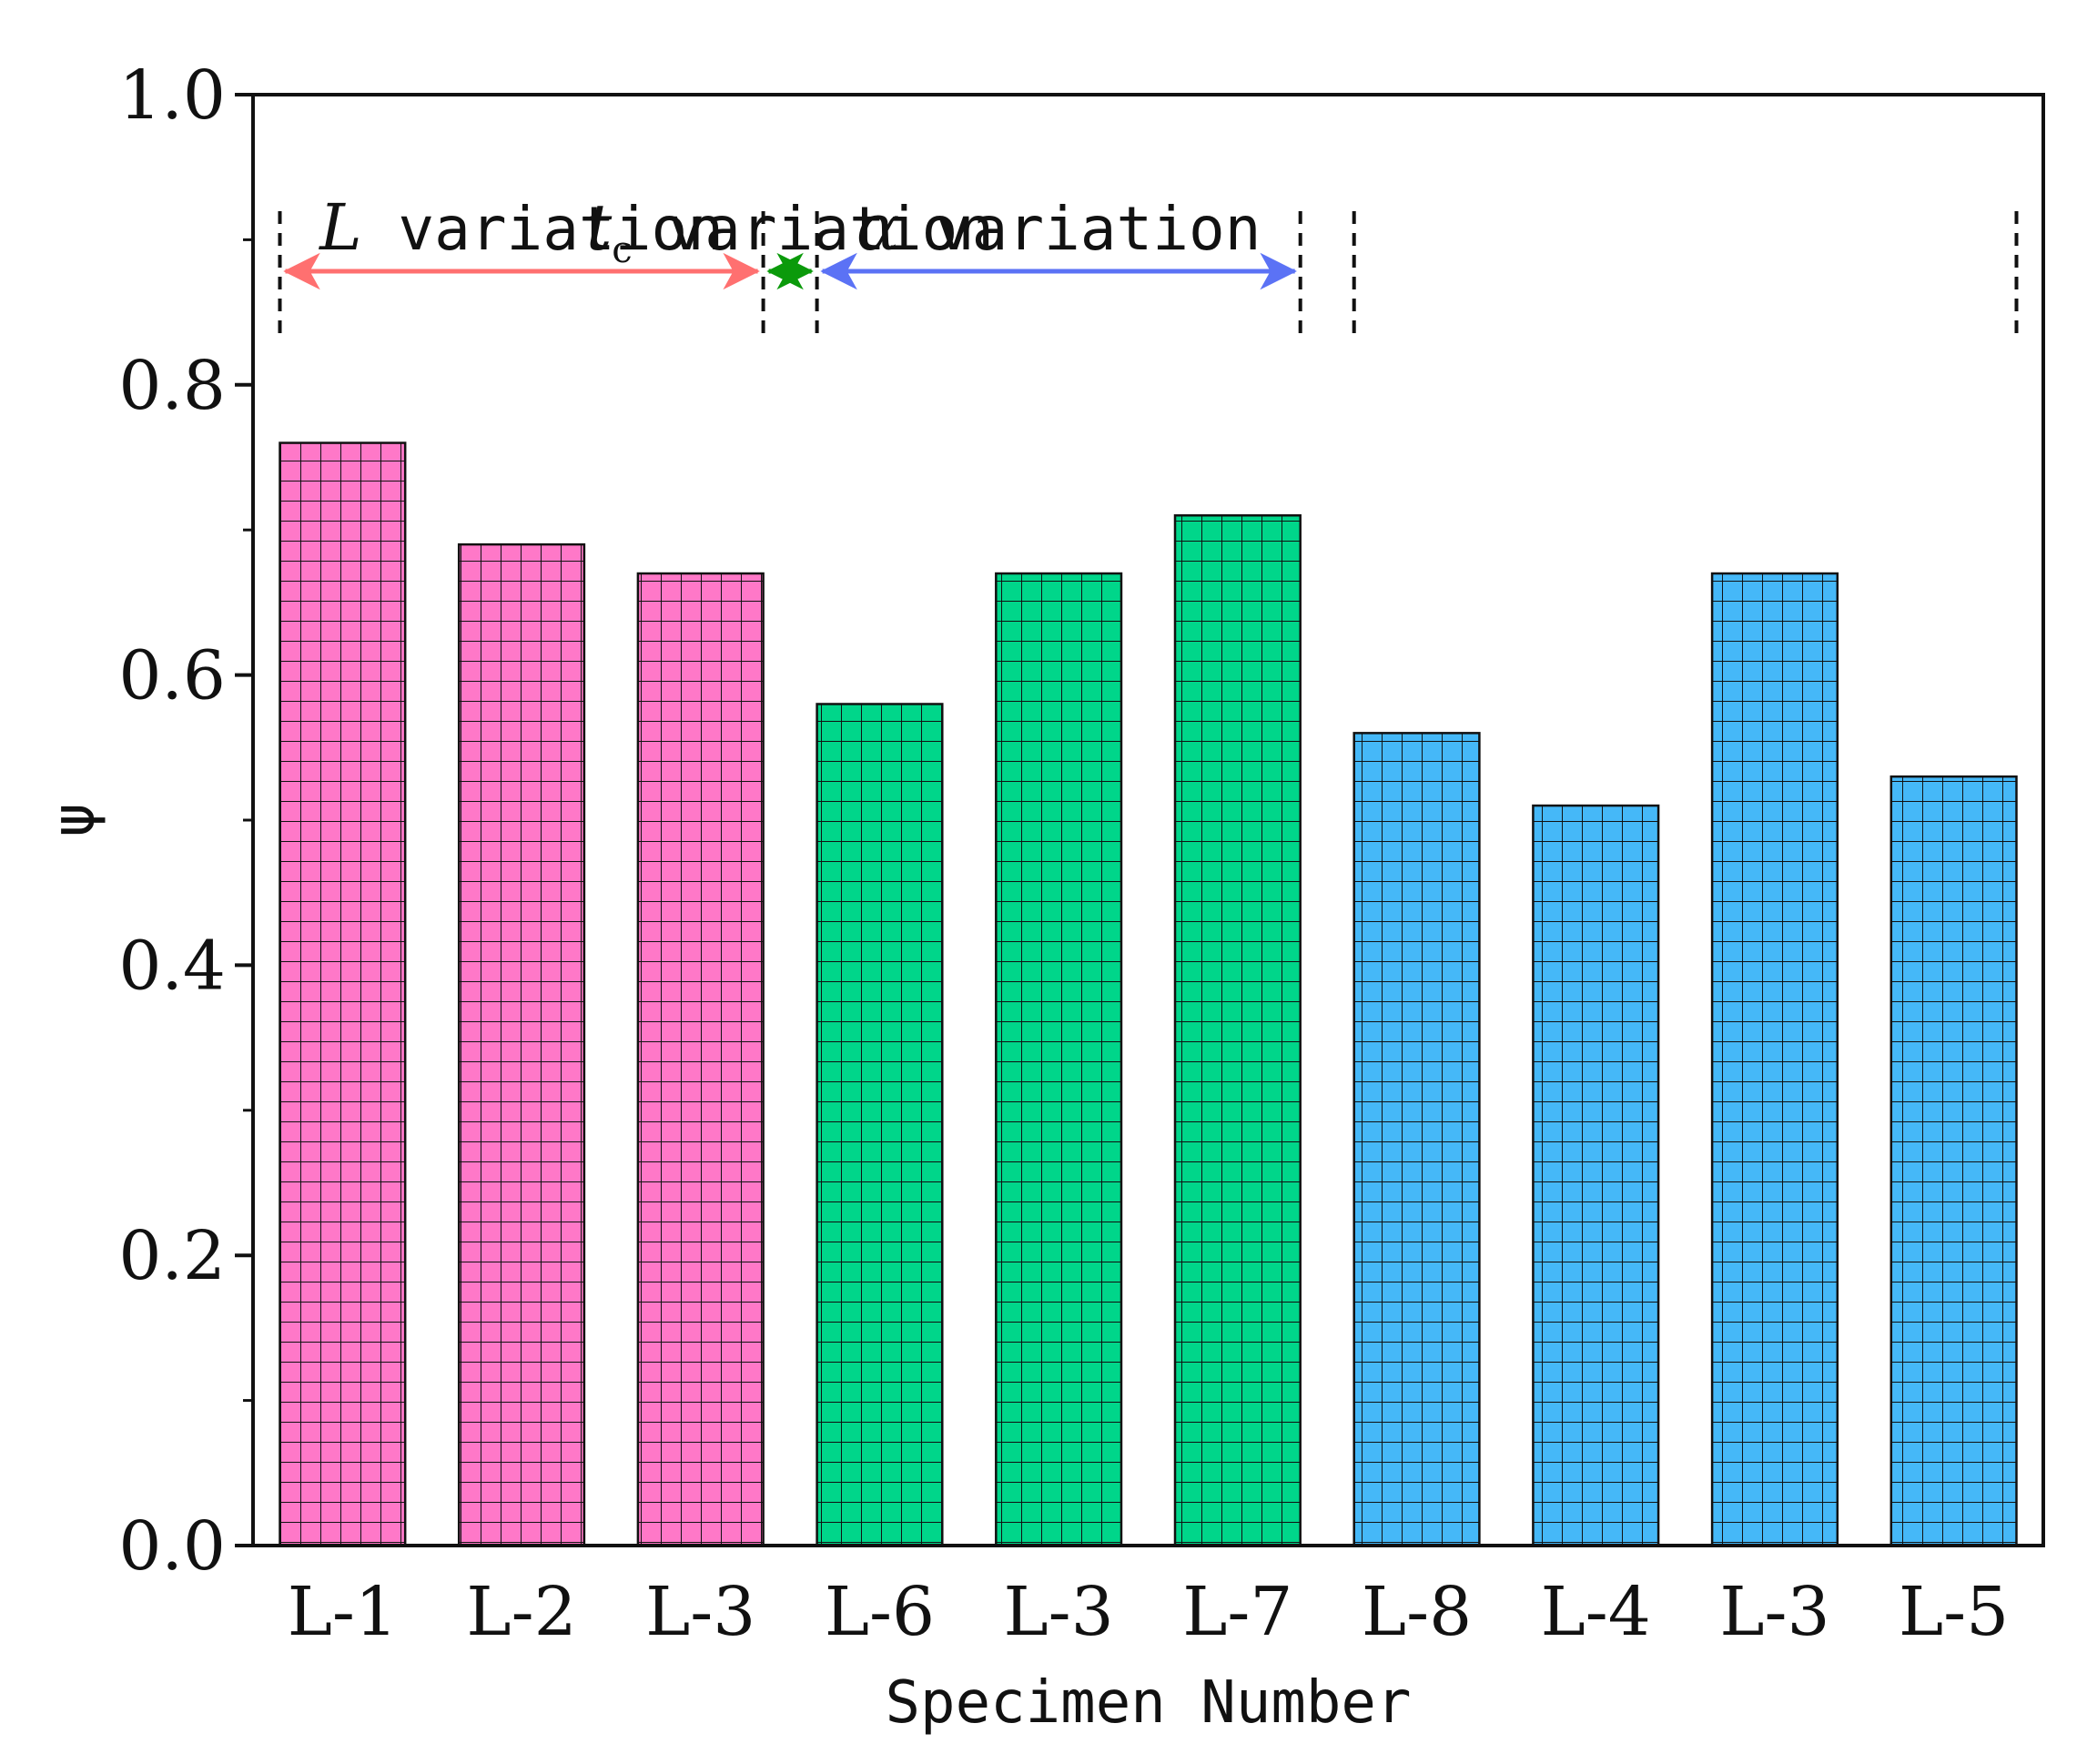  What do you see at coordinates (1596, 1612) in the screenshot?
I see `x-tick-label: L-4` at bounding box center [1596, 1612].